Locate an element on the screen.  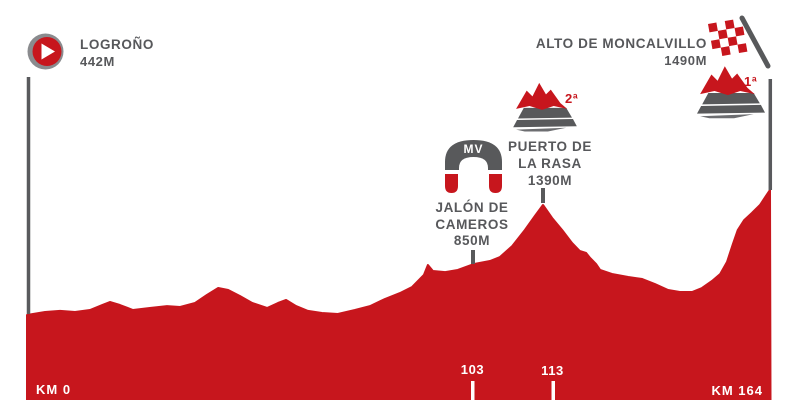
rasa-pointer-tick is located at coordinates (543, 195).